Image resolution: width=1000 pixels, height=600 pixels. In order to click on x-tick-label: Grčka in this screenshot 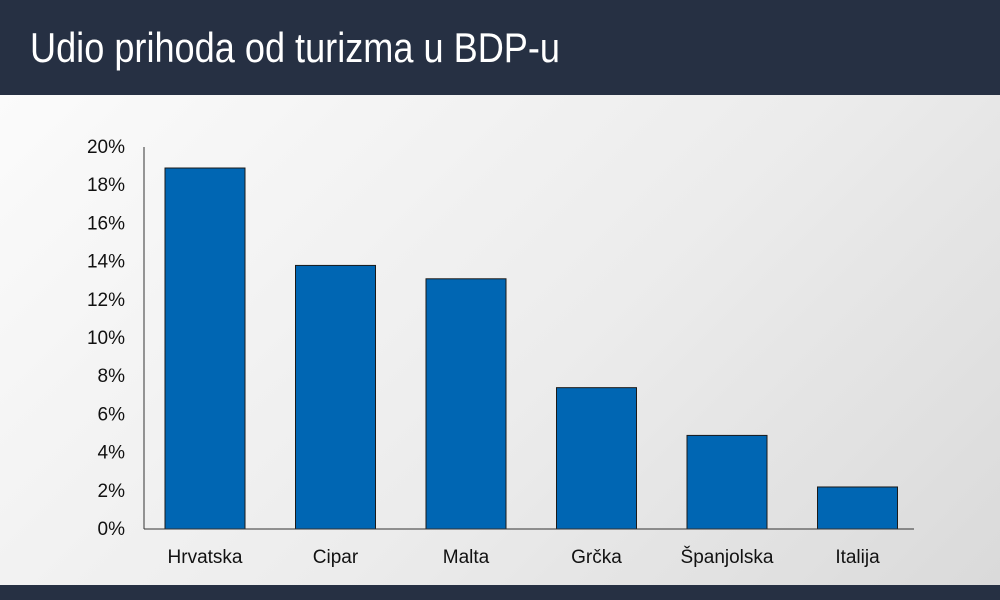, I will do `click(596, 557)`.